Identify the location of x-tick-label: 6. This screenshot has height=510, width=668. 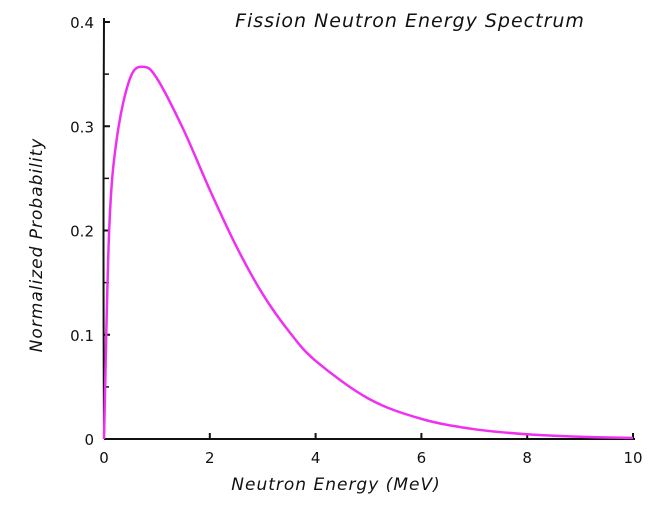
(422, 458).